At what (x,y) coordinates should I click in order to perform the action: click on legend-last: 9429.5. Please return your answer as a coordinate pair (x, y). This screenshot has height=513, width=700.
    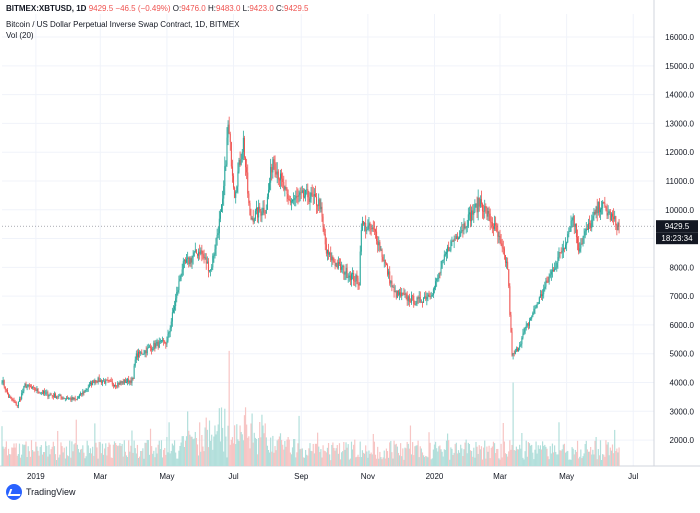
    Looking at the image, I should click on (101, 8).